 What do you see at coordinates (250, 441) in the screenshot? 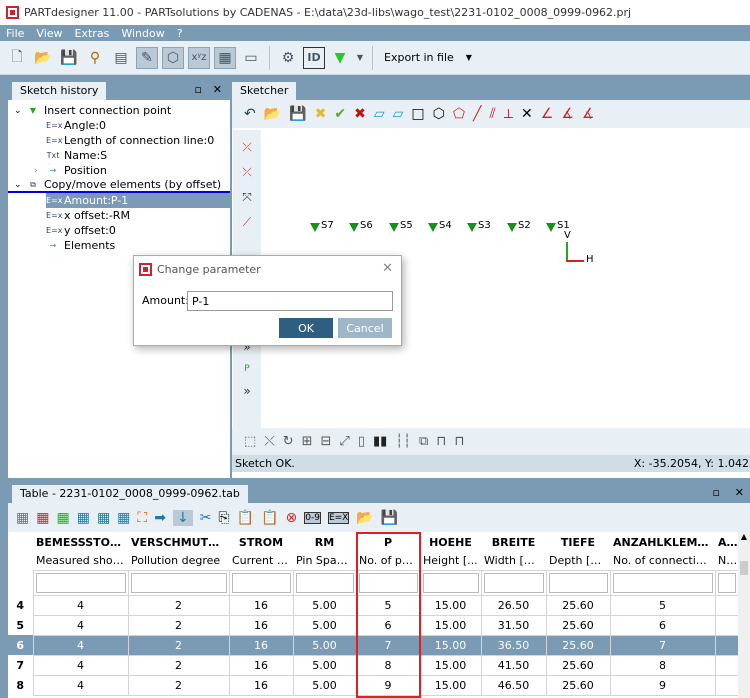
I see `move-icon: ⬚` at bounding box center [250, 441].